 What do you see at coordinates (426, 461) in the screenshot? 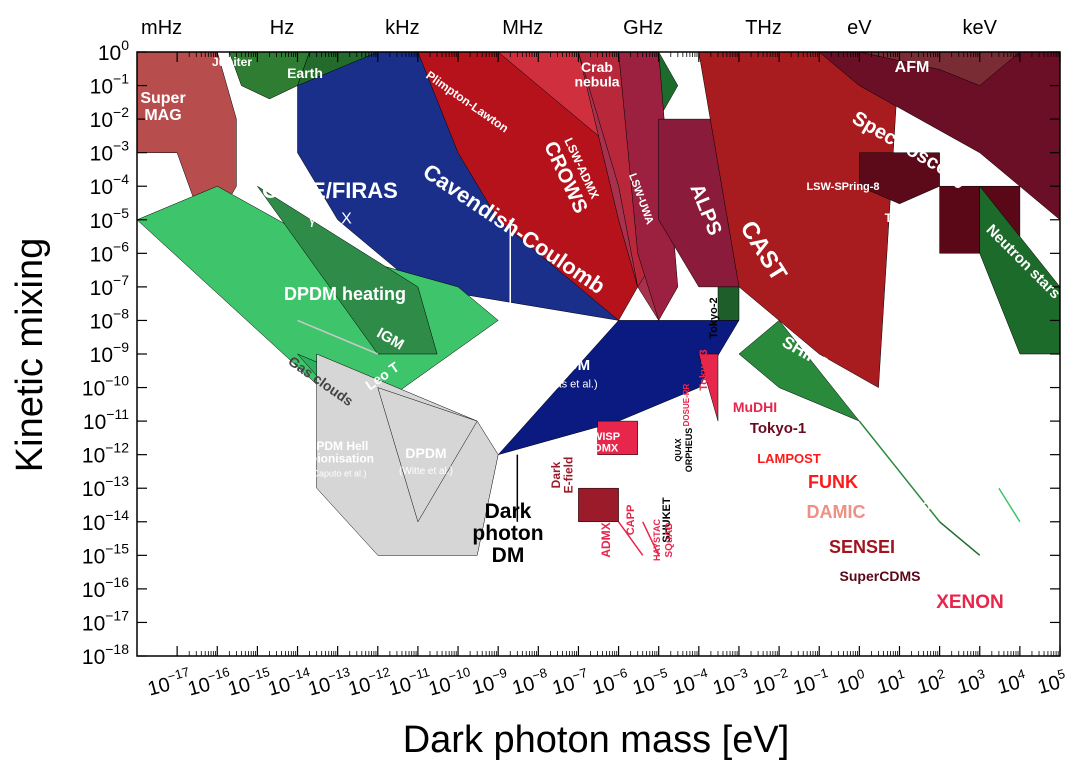
I see `label-dpdm-witte-et-al: DPDM (Witte et al.)` at bounding box center [426, 461].